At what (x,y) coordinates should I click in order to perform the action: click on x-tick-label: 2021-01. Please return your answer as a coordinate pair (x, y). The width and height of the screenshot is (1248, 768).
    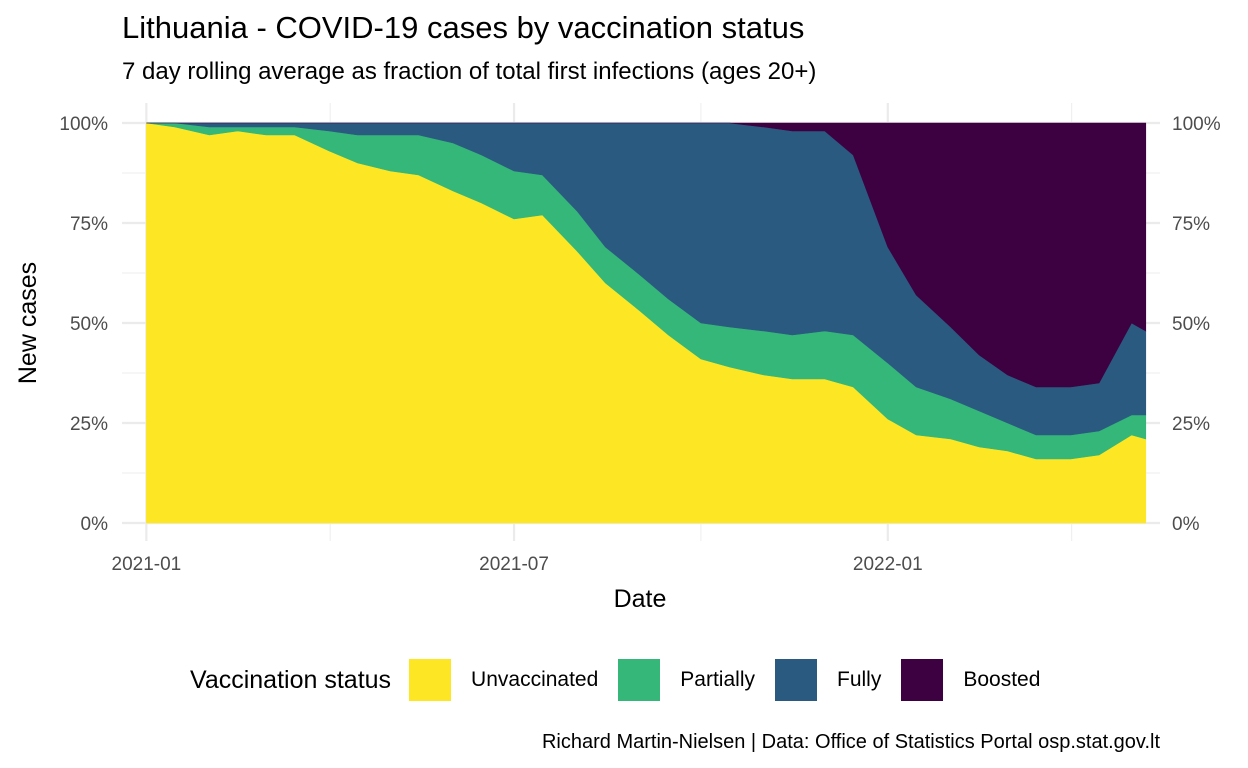
    Looking at the image, I should click on (147, 564).